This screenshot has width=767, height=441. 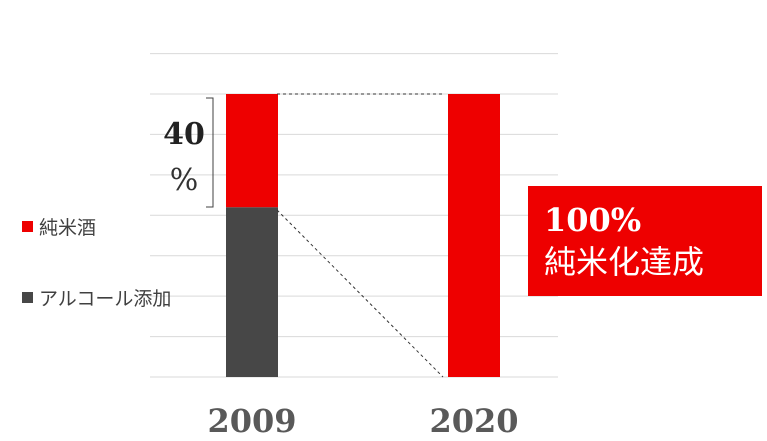 I want to click on x-tick-label-2020: 2020, so click(x=473, y=421).